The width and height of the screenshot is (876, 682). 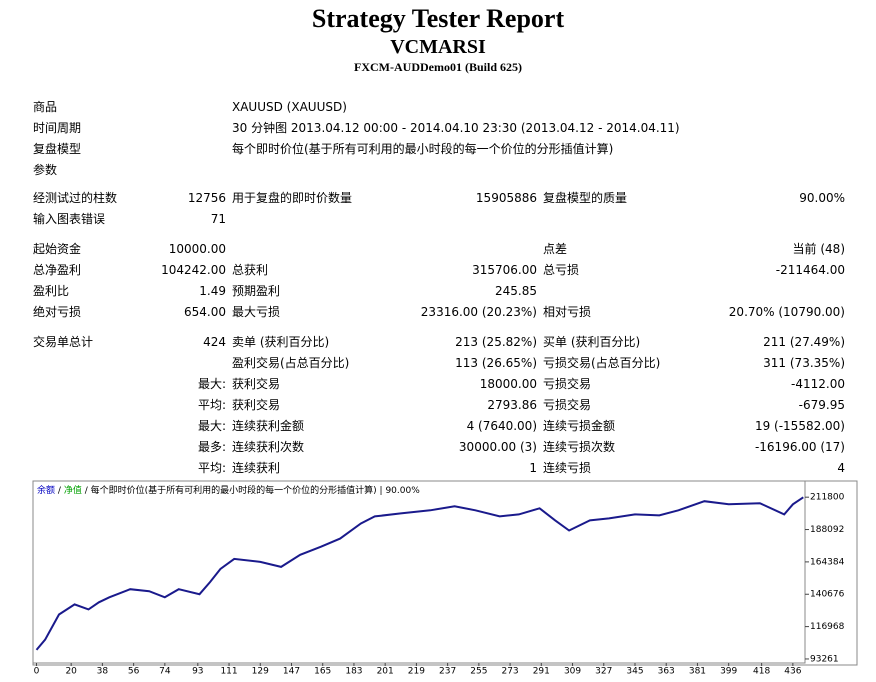 What do you see at coordinates (512, 405) in the screenshot?
I see `stat-value: 2793.86` at bounding box center [512, 405].